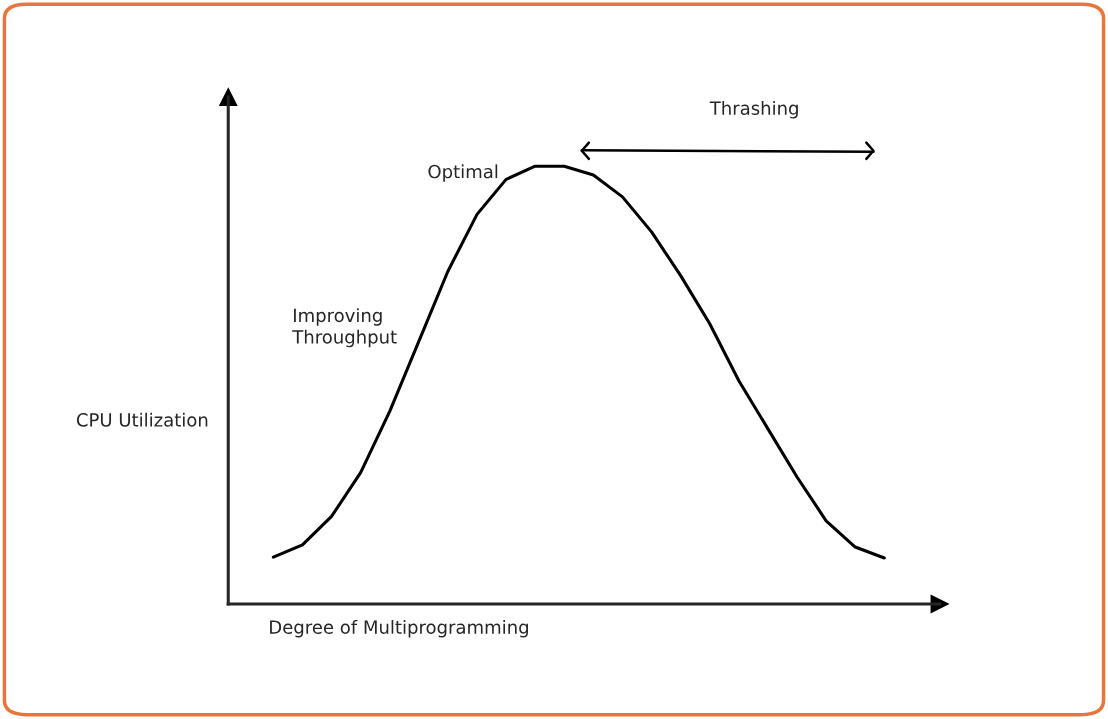 This screenshot has height=719, width=1108. I want to click on y-axis-title: CPU Utilization, so click(142, 419).